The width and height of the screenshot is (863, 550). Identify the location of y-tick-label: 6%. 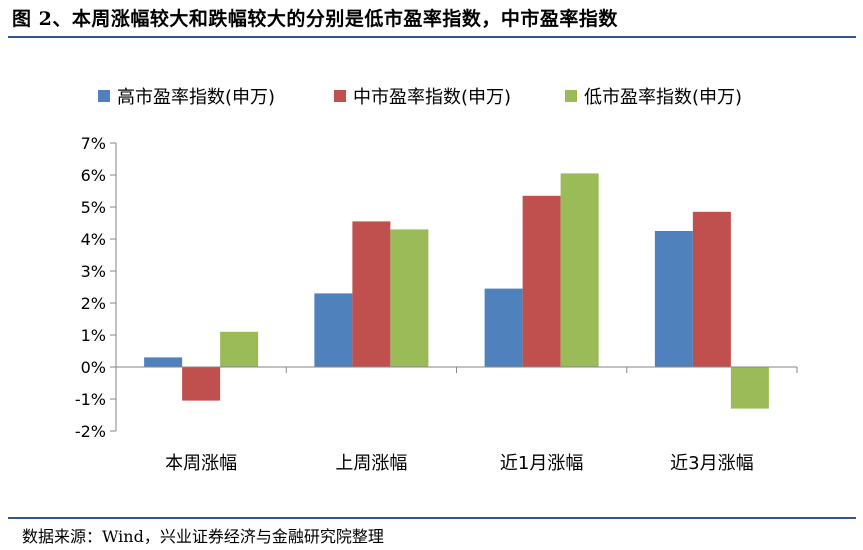
(93, 175).